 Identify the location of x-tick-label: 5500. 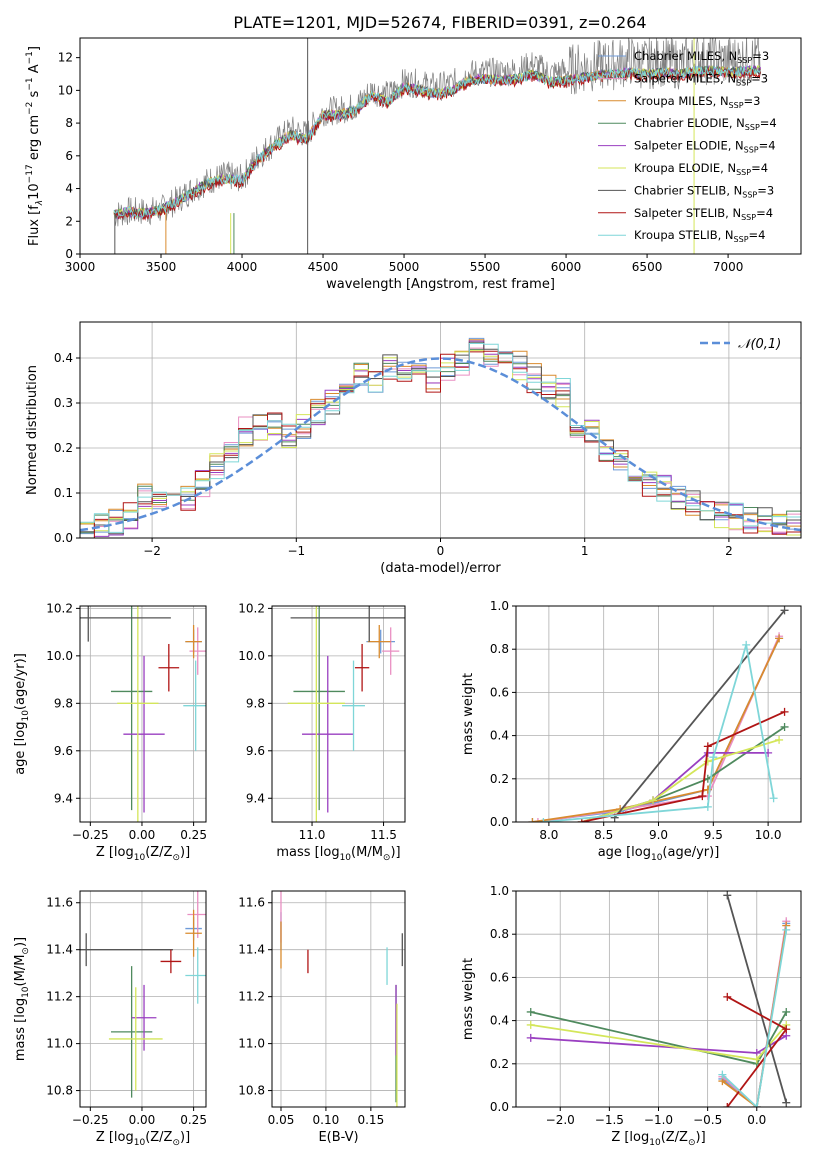
(485, 267).